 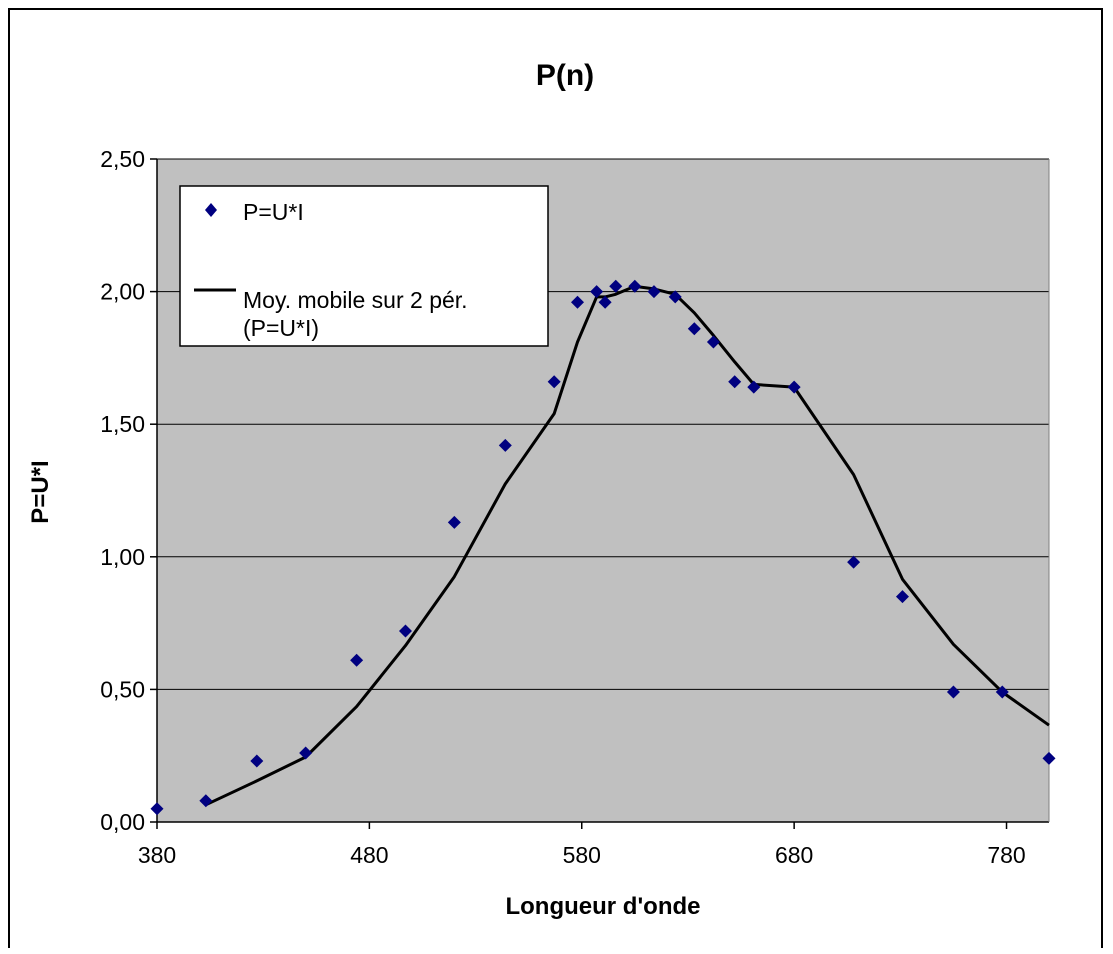 I want to click on legend-label-line: Moy. mobile sur 2 pér., so click(x=355, y=300).